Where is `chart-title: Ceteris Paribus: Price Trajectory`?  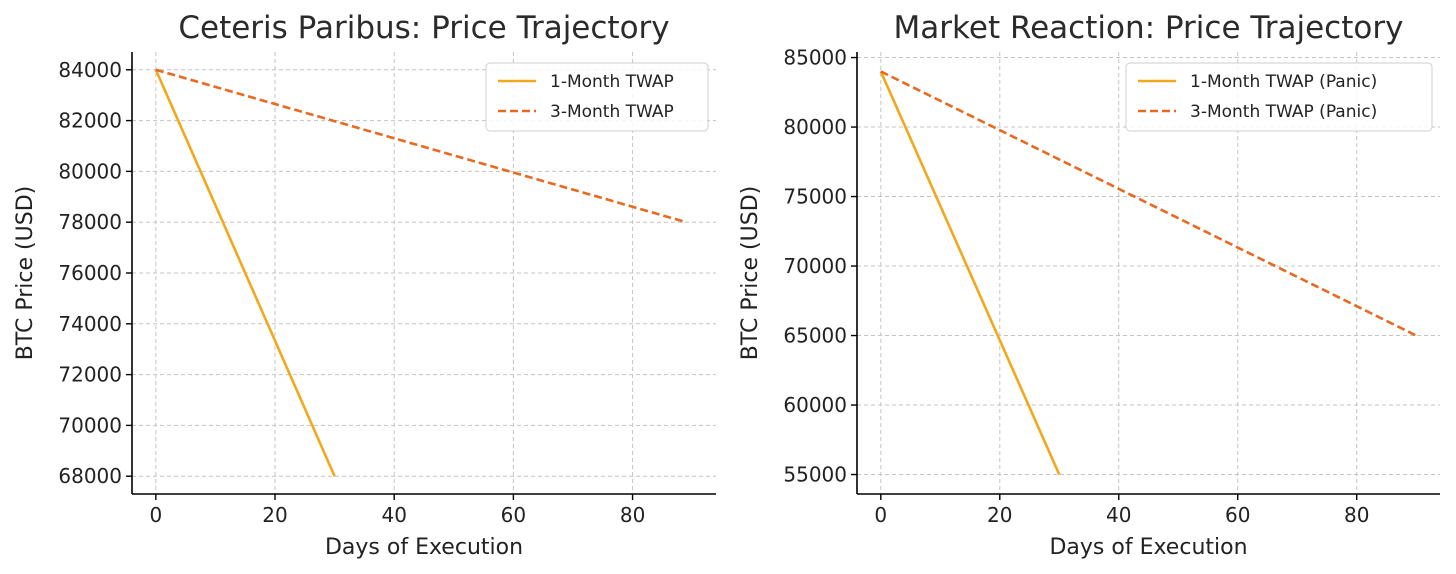 chart-title: Ceteris Paribus: Price Trajectory is located at coordinates (423, 28).